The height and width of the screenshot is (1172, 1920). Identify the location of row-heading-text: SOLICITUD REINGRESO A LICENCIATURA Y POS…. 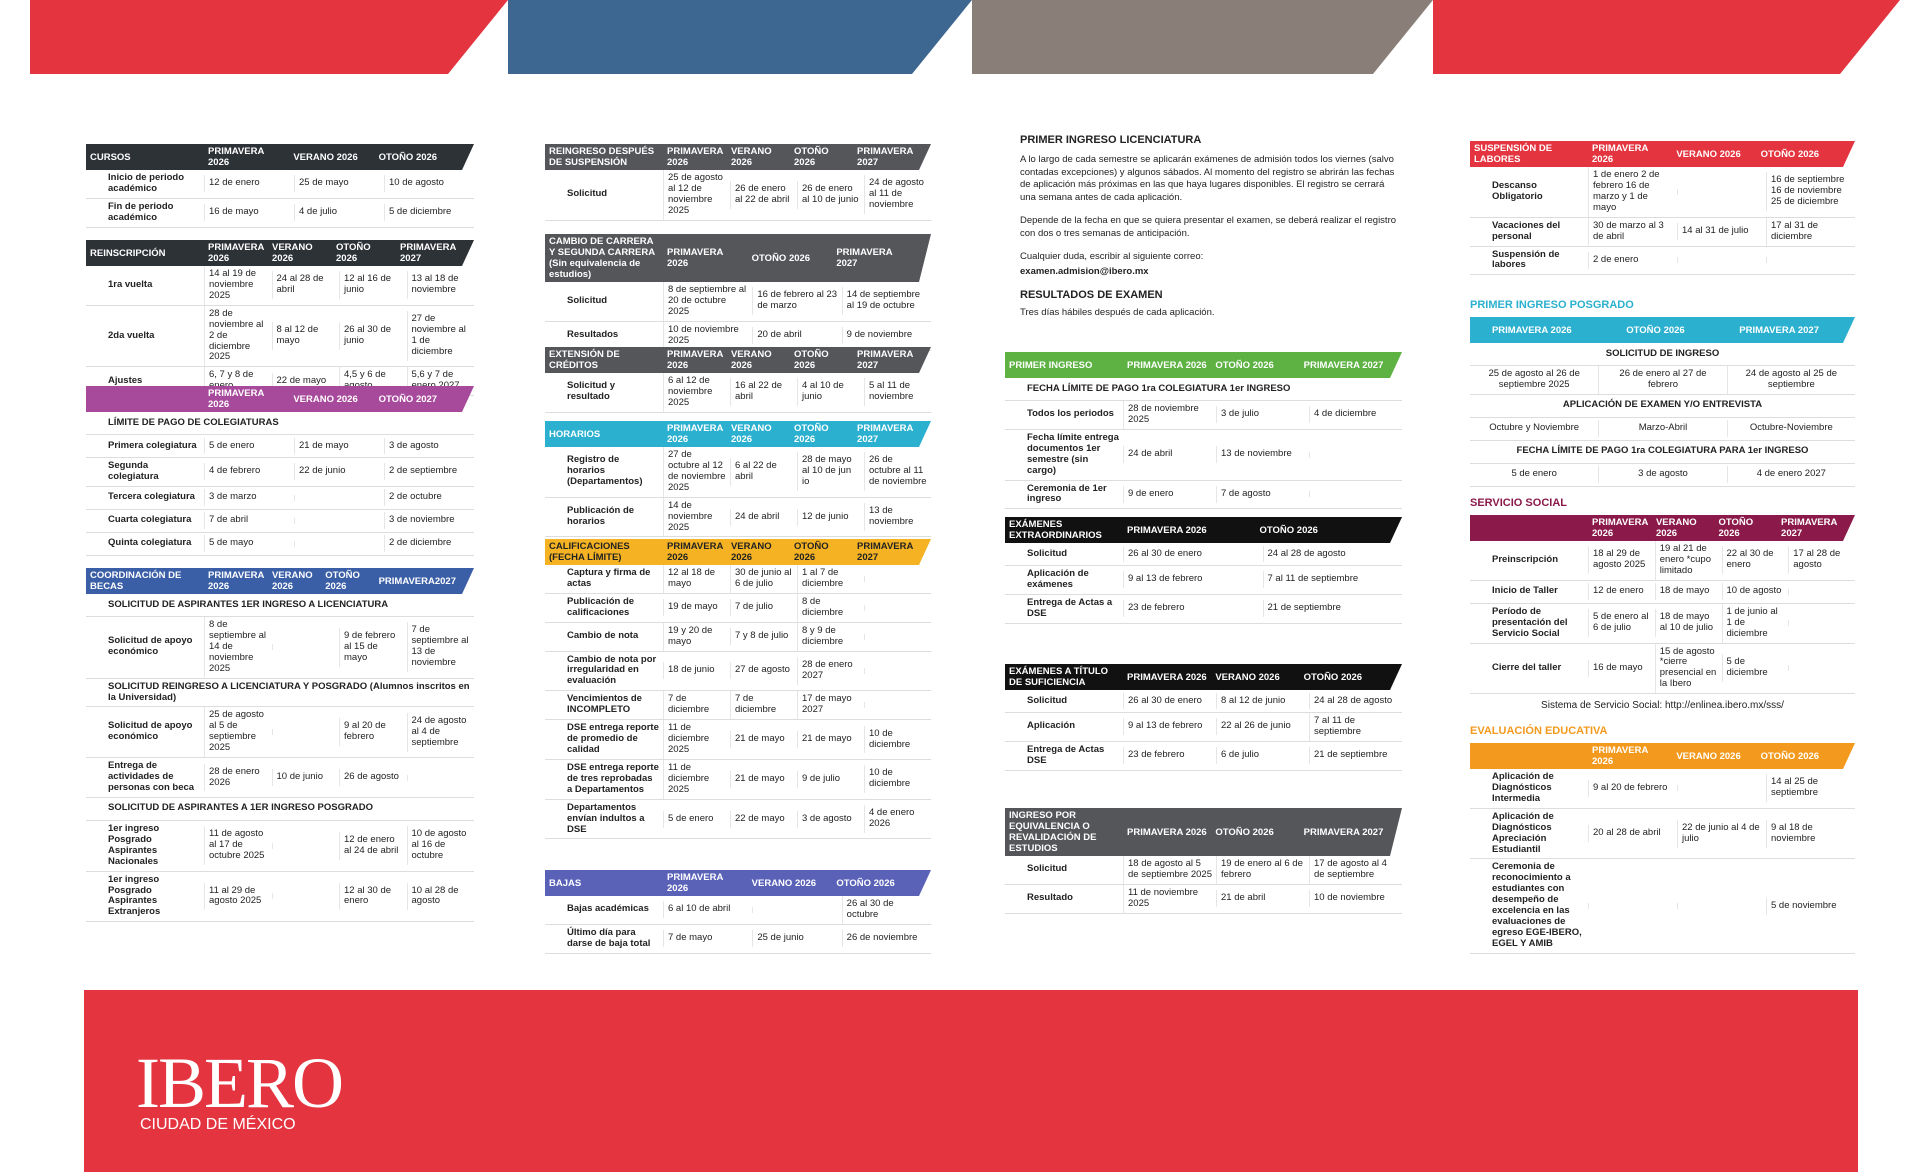
(289, 691).